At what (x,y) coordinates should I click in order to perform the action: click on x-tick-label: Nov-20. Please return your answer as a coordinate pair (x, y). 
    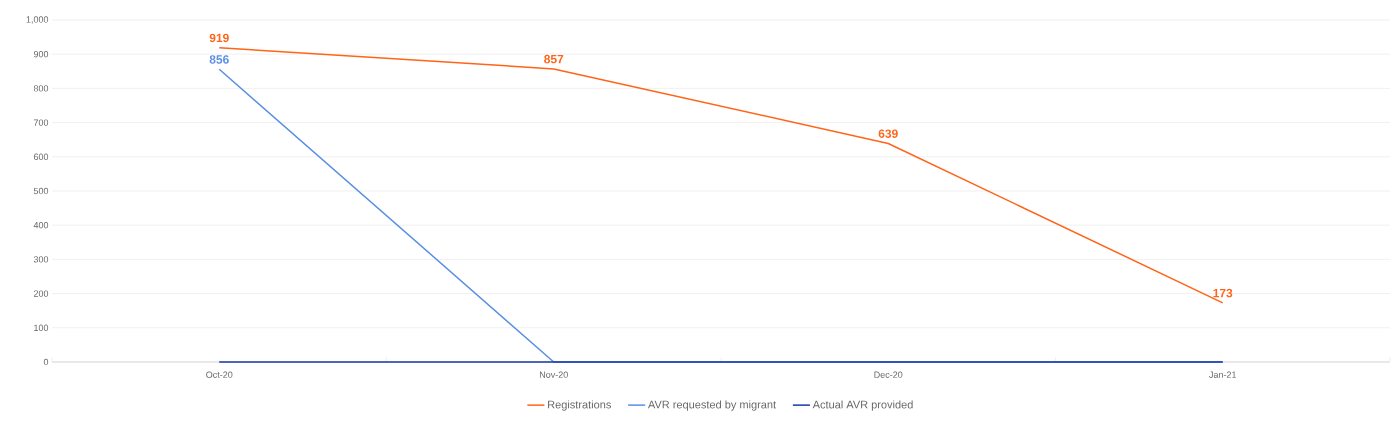
    Looking at the image, I should click on (553, 374).